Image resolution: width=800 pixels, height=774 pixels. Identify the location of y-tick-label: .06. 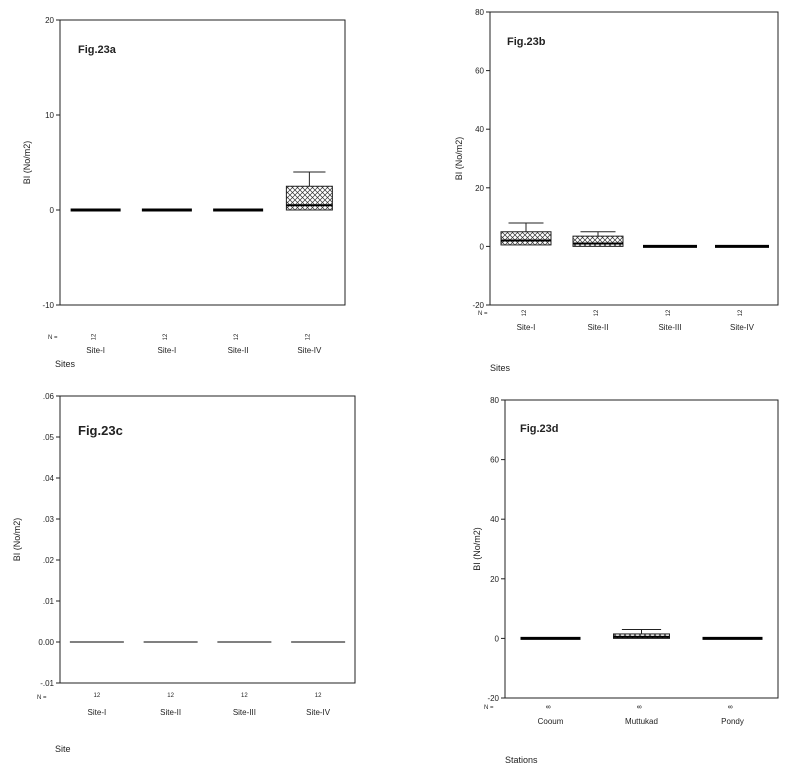
(49, 396).